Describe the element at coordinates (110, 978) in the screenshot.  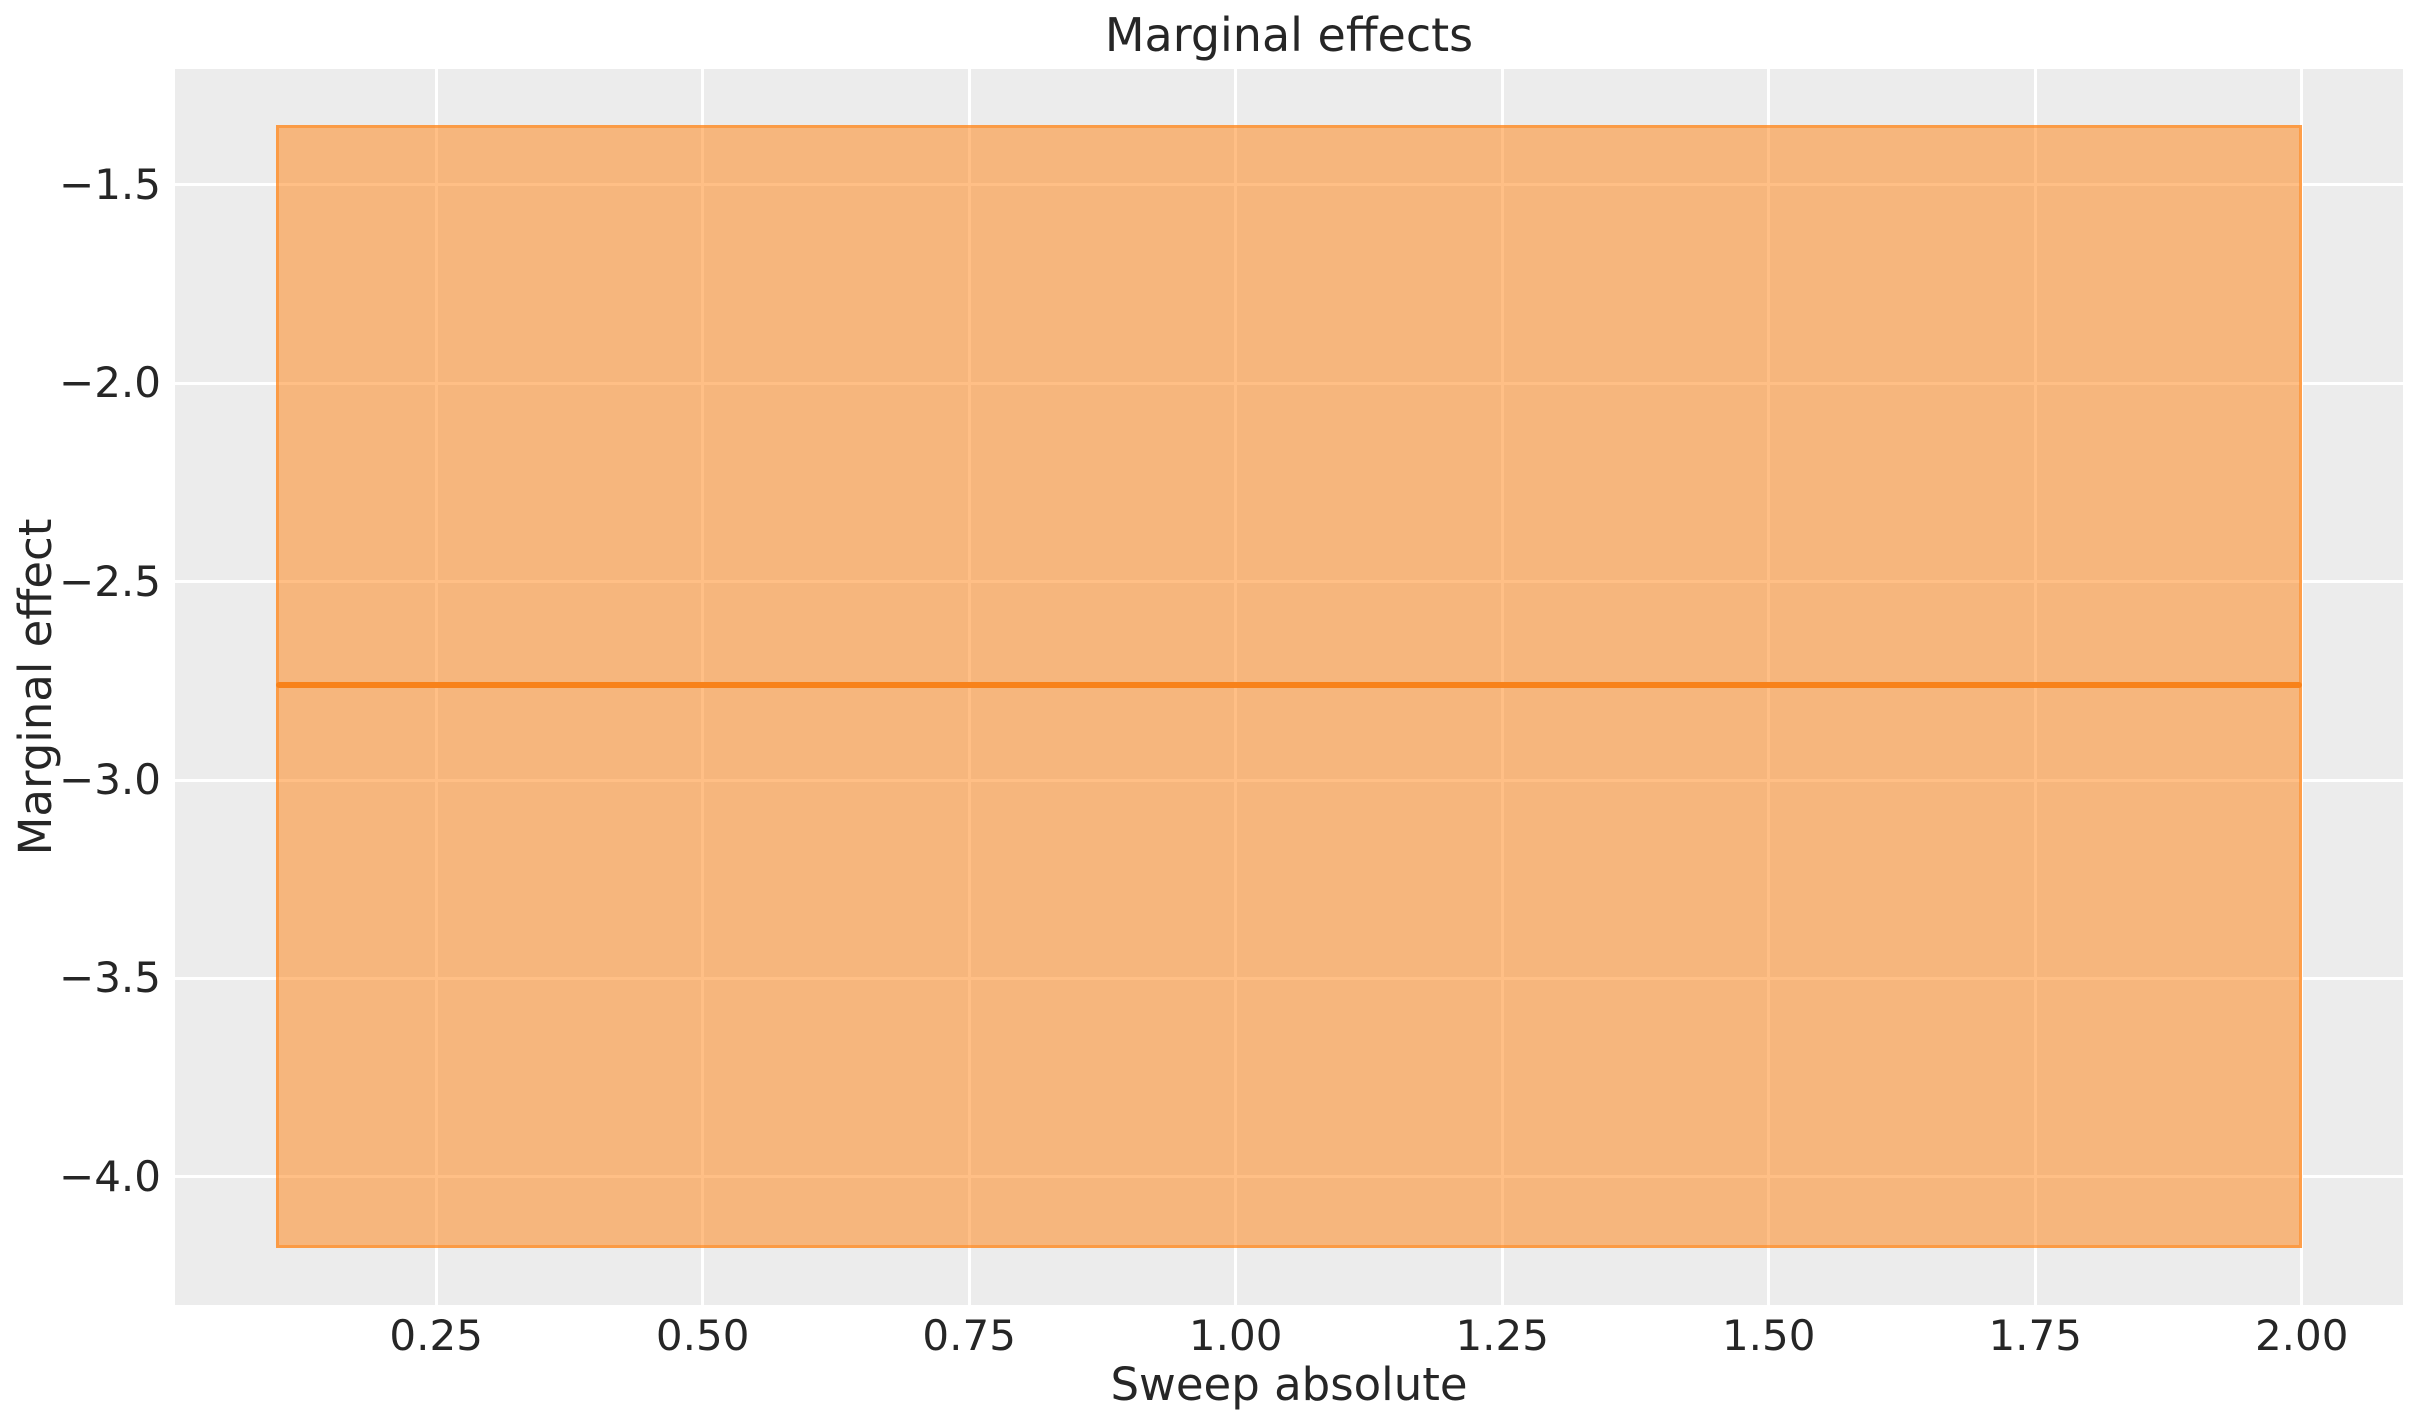
I see `y-tick-label: −3.5` at that location.